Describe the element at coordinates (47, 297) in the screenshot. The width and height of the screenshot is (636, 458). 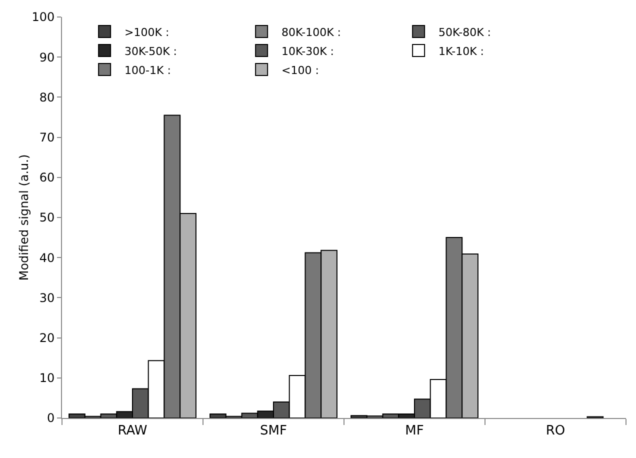
I see `y-tick-label: 30` at that location.